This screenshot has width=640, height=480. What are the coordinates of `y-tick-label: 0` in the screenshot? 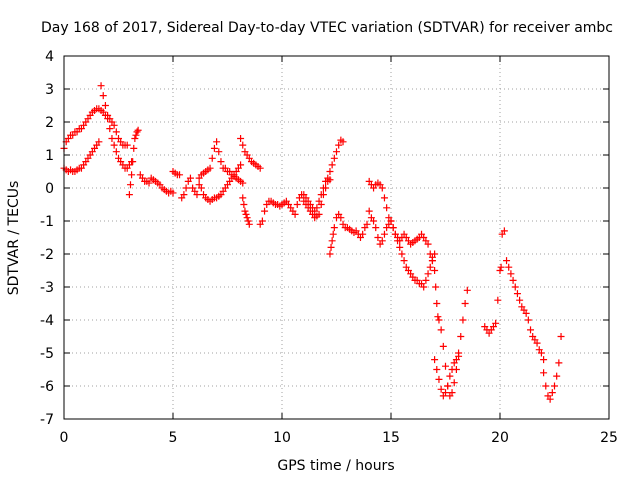 It's located at (49, 189).